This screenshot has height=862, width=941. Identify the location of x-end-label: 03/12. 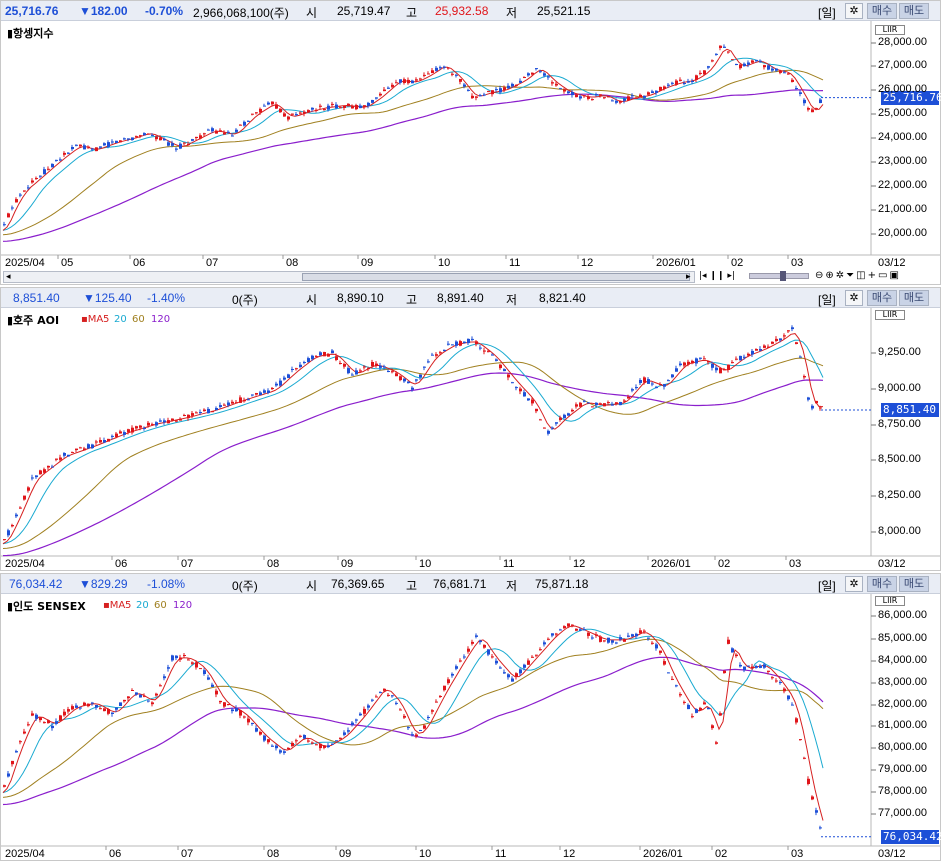
(892, 854).